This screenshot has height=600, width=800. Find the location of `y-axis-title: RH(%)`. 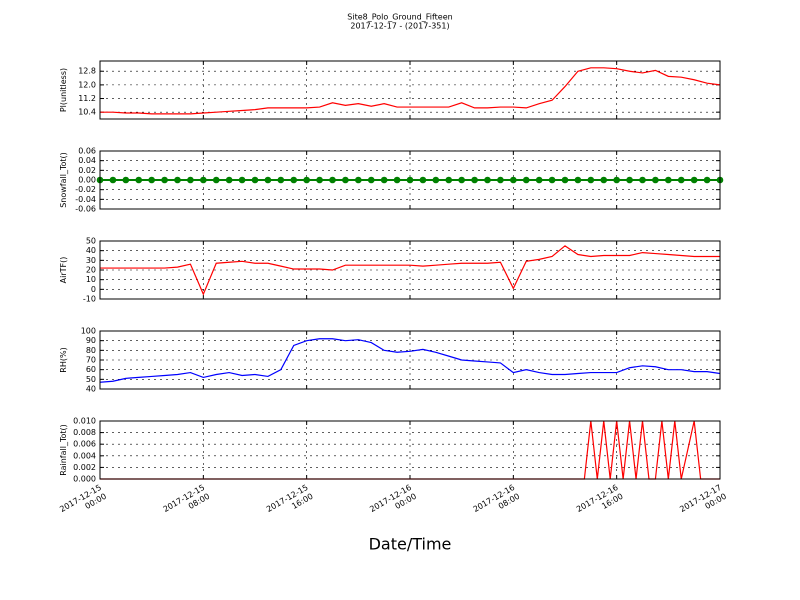

y-axis-title: RH(%) is located at coordinates (63, 359).